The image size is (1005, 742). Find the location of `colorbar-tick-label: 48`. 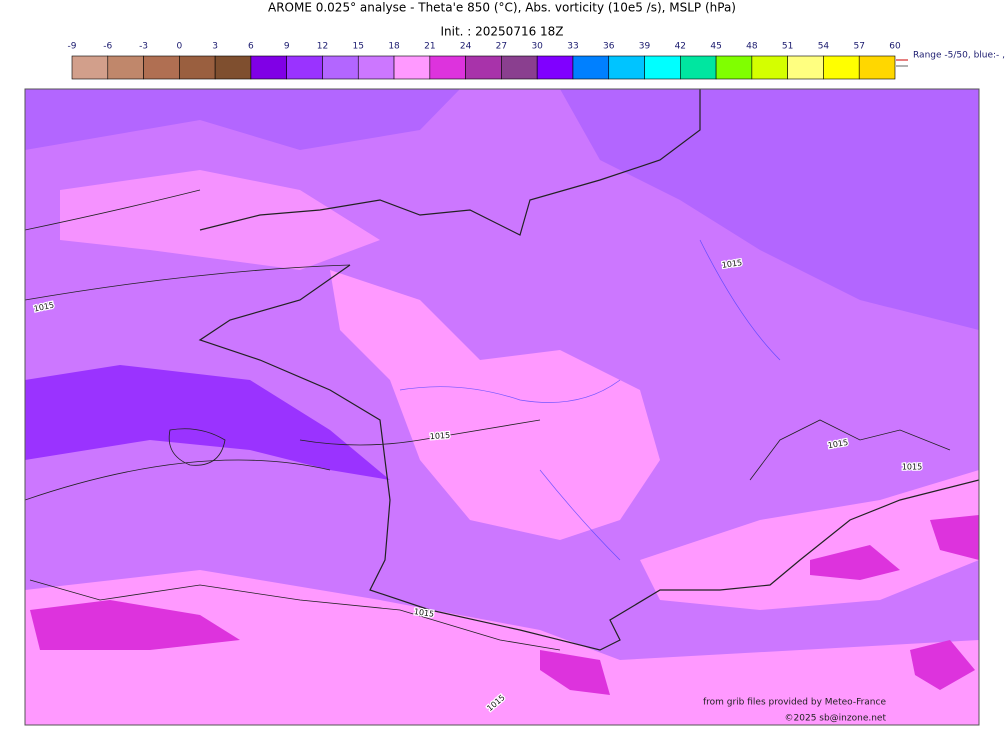

colorbar-tick-label: 48 is located at coordinates (752, 47).